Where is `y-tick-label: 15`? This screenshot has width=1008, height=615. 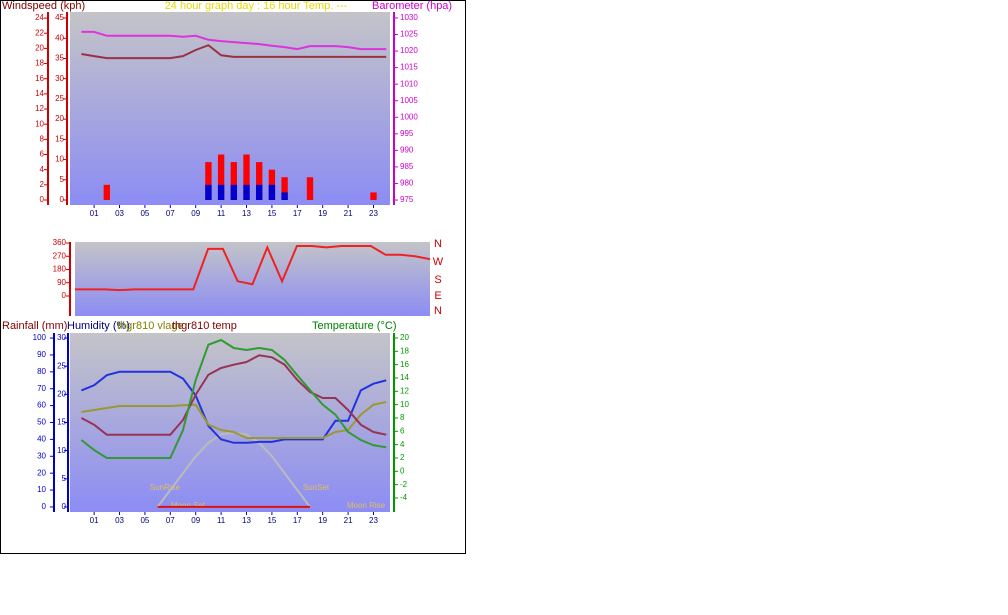 y-tick-label: 15 is located at coordinates (59, 138).